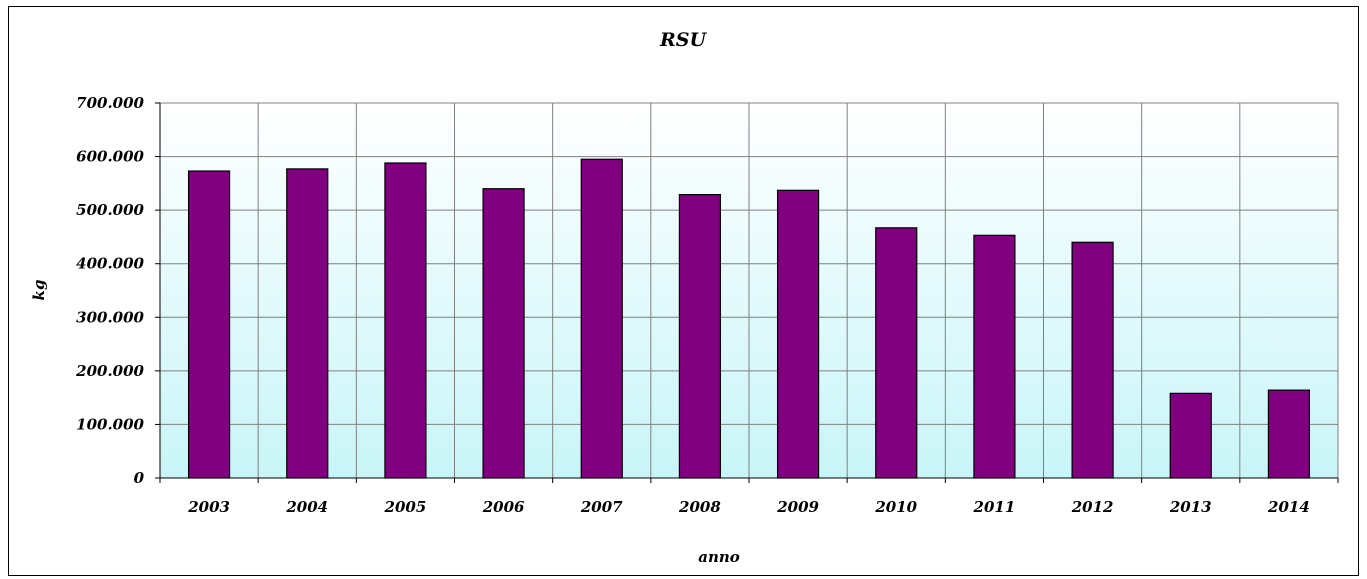  I want to click on y-tick-label: 200.000, so click(109, 371).